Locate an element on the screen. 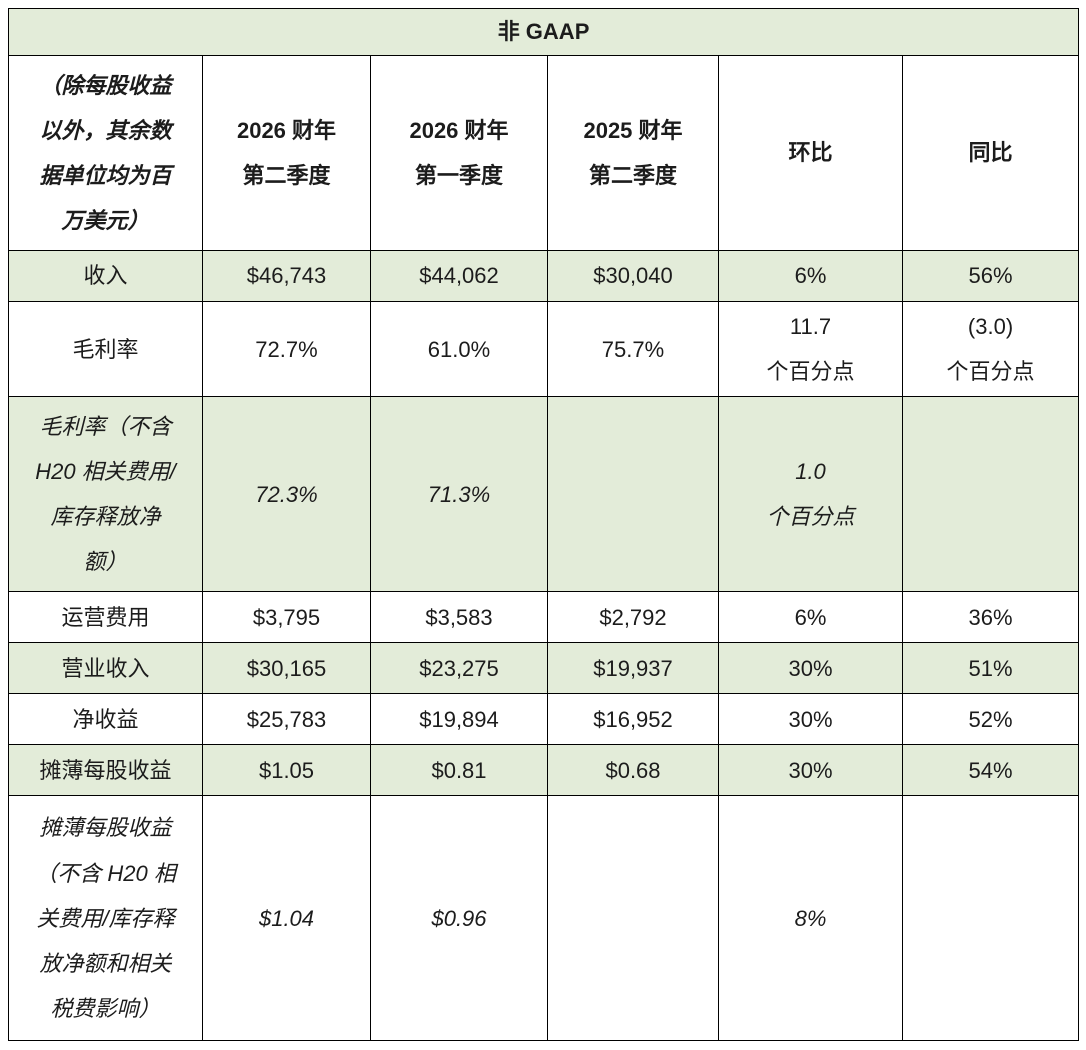  cell-q2-fy2025: $16,952 is located at coordinates (633, 719).